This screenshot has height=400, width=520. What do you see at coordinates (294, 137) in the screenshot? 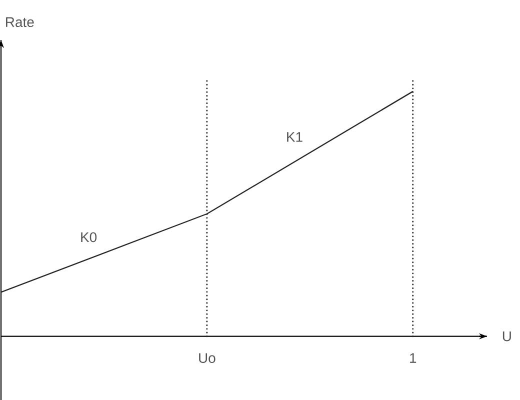
I see `annotation: K1` at bounding box center [294, 137].